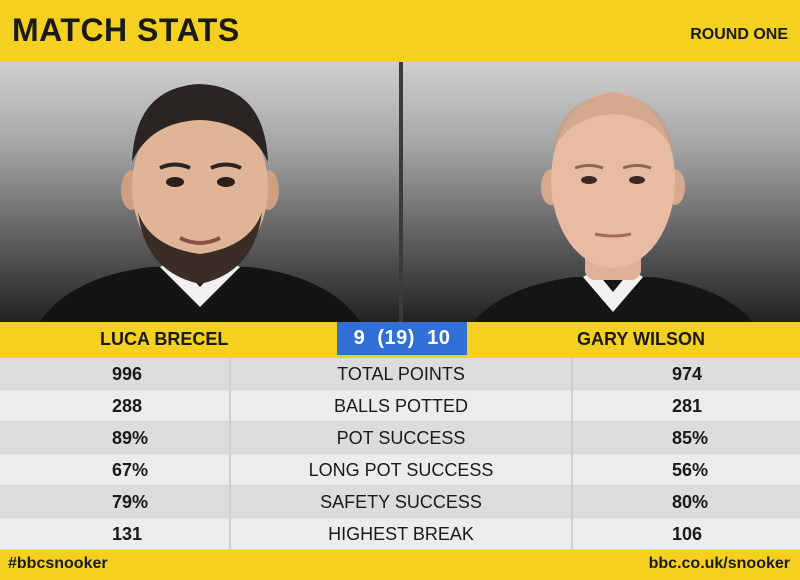  I want to click on stat-left-value: 79%, so click(130, 502).